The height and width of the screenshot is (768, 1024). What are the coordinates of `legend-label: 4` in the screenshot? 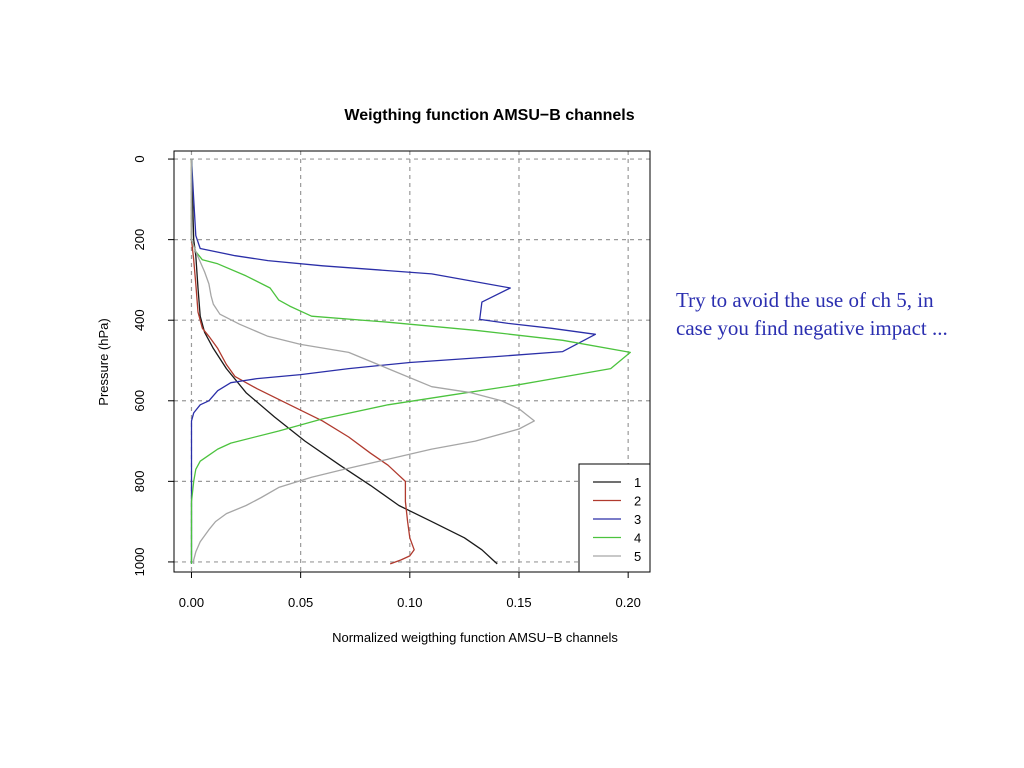 It's located at (637, 538).